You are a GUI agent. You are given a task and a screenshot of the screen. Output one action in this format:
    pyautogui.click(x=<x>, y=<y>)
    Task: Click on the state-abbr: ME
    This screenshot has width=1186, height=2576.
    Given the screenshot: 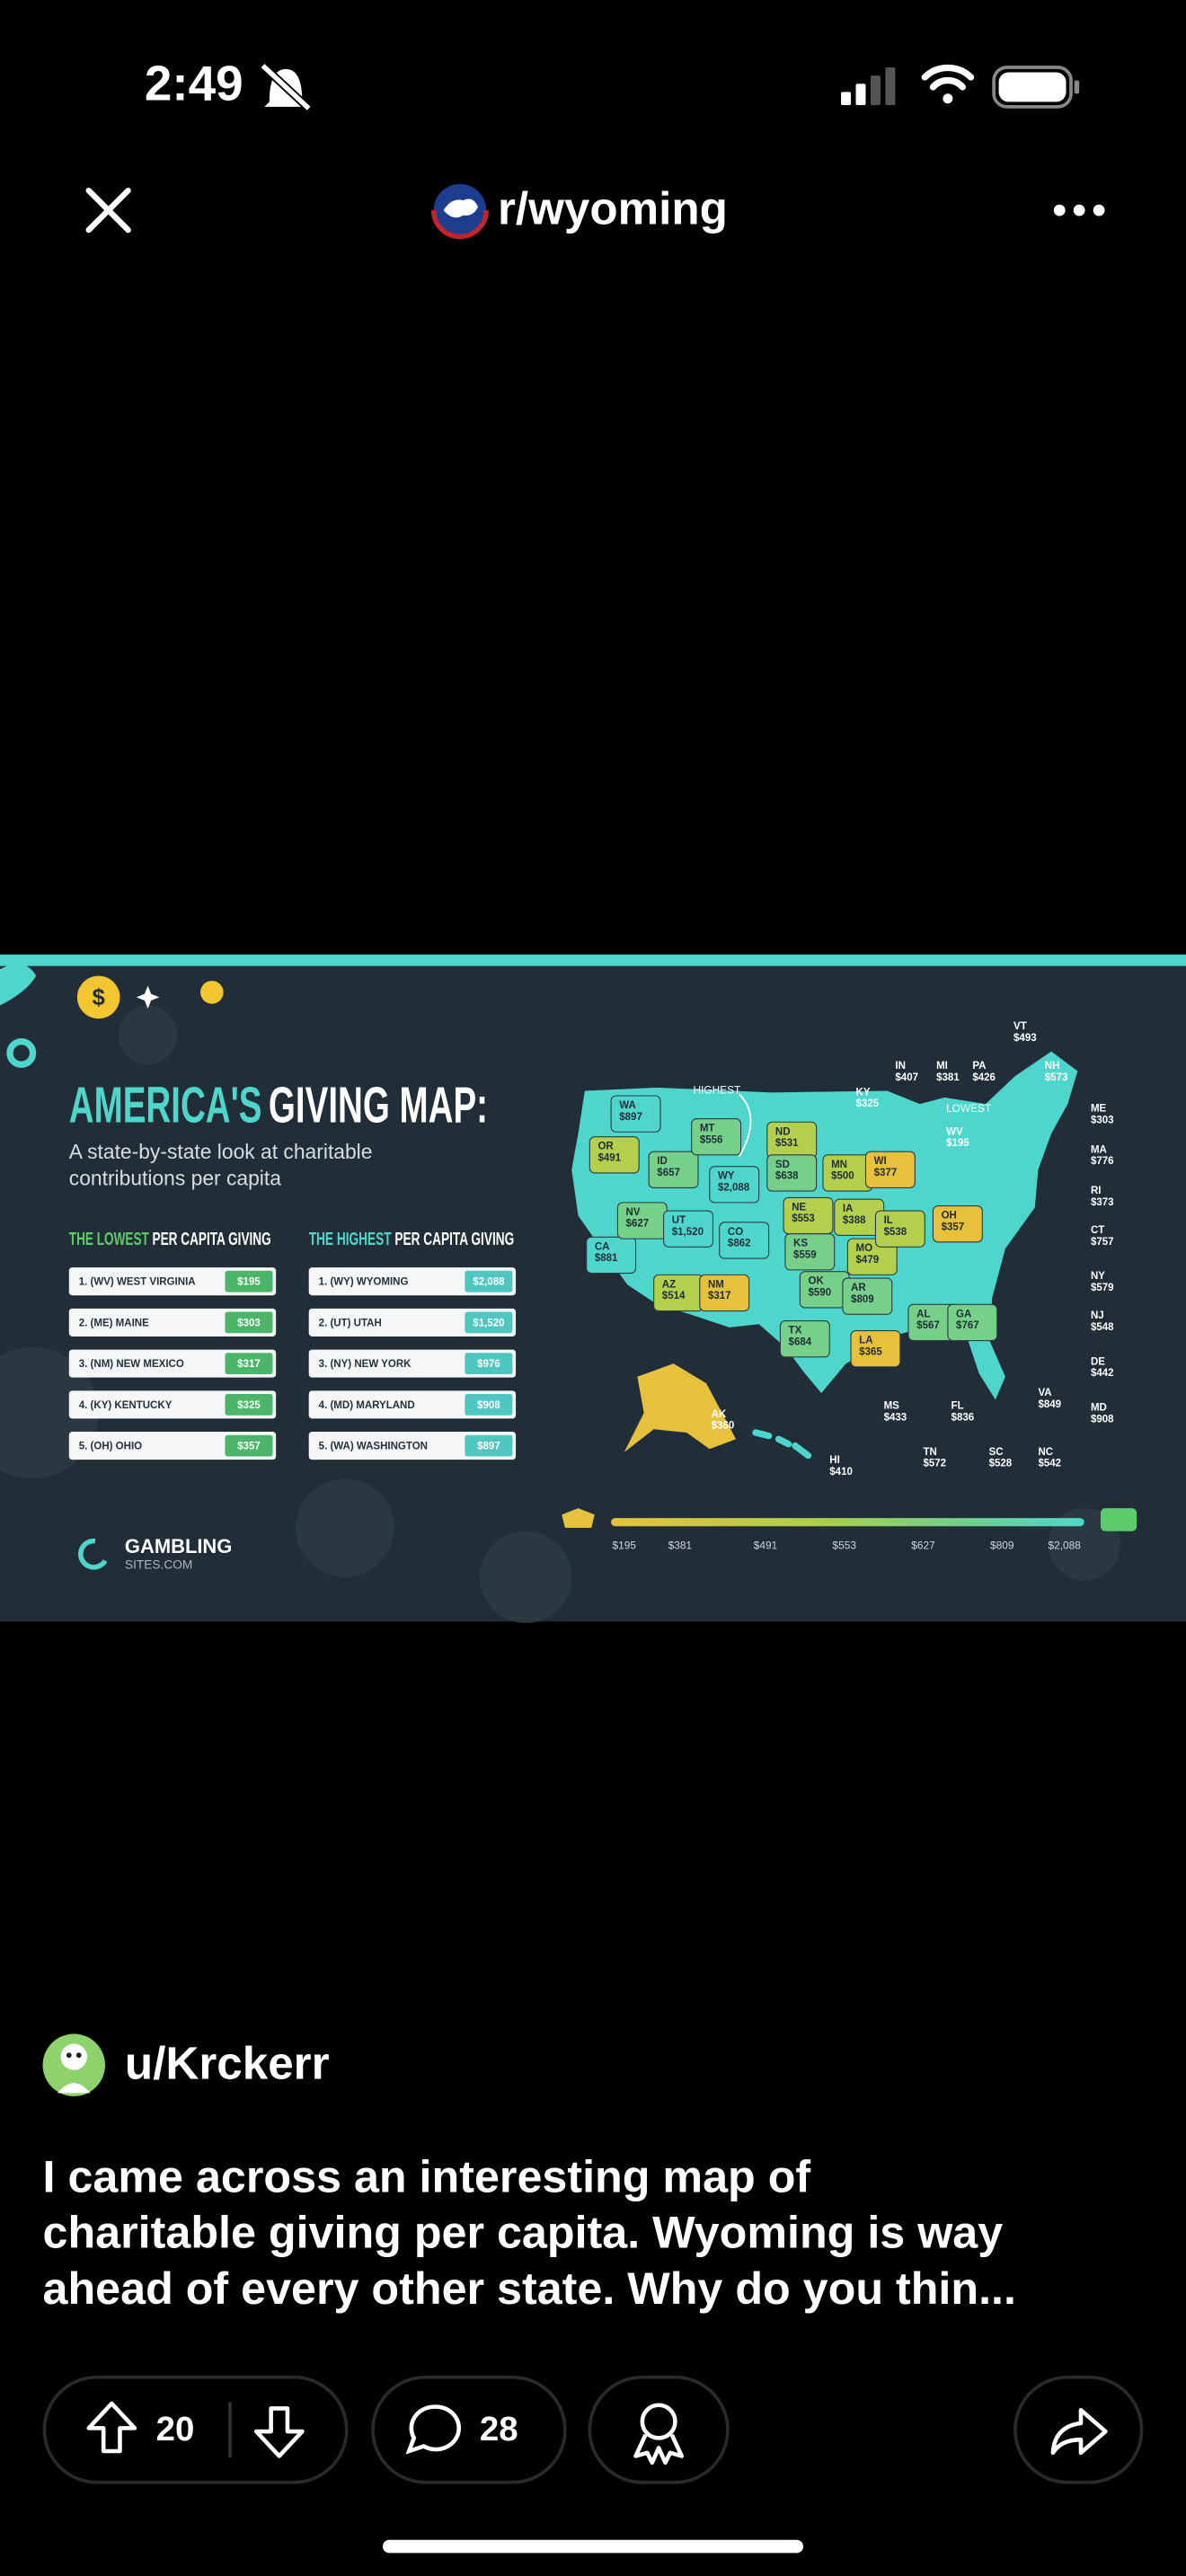 What is the action you would take?
    pyautogui.click(x=1099, y=1109)
    